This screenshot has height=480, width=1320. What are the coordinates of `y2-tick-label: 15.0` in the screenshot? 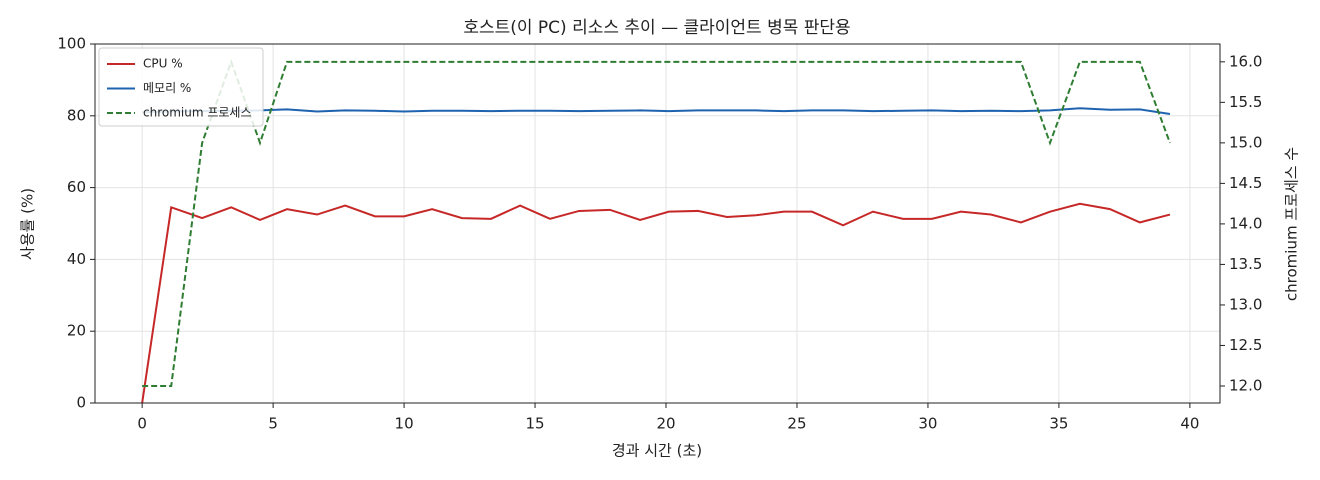 It's located at (1245, 142).